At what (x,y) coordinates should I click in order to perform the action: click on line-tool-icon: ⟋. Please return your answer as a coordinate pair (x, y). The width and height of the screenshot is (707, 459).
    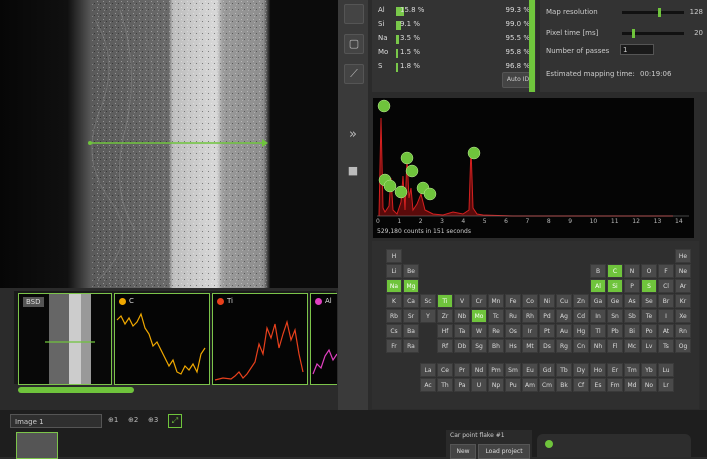
    Looking at the image, I should click on (354, 74).